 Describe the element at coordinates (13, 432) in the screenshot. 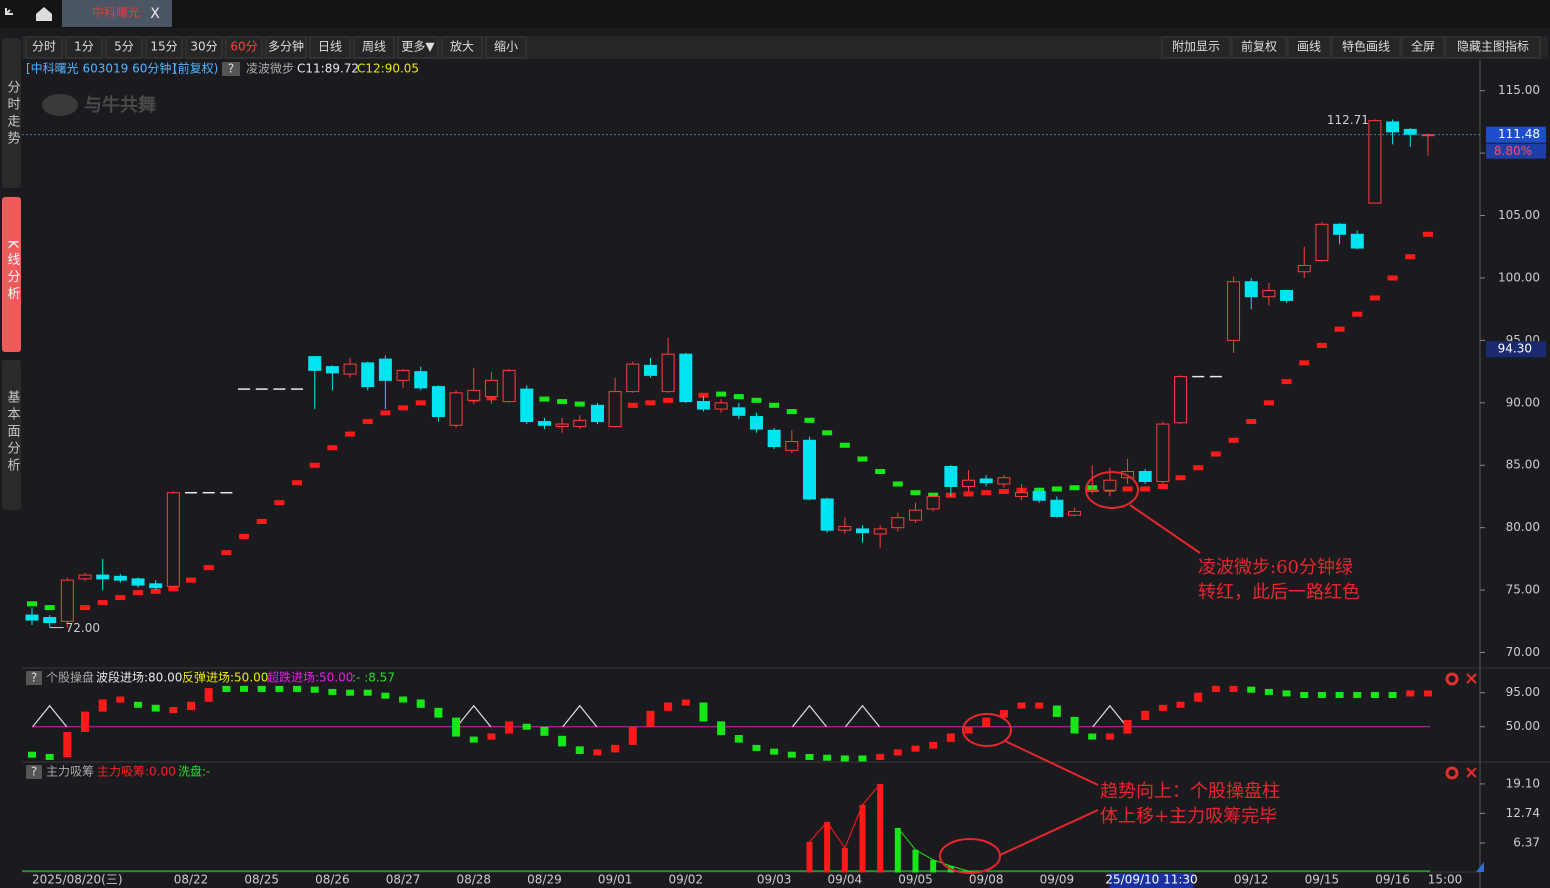

I see `side-label: 基本面分析` at that location.